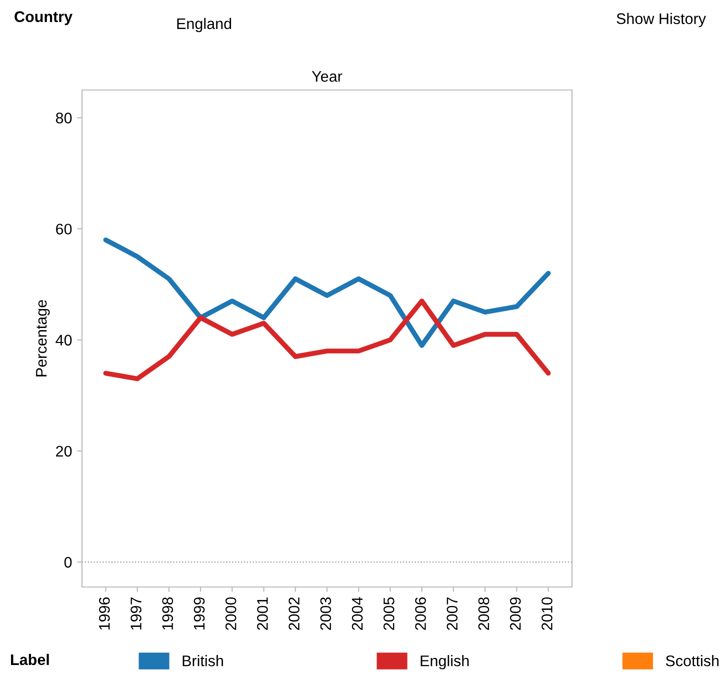 The image size is (728, 674). I want to click on y-axis-title: Percentage, so click(43, 338).